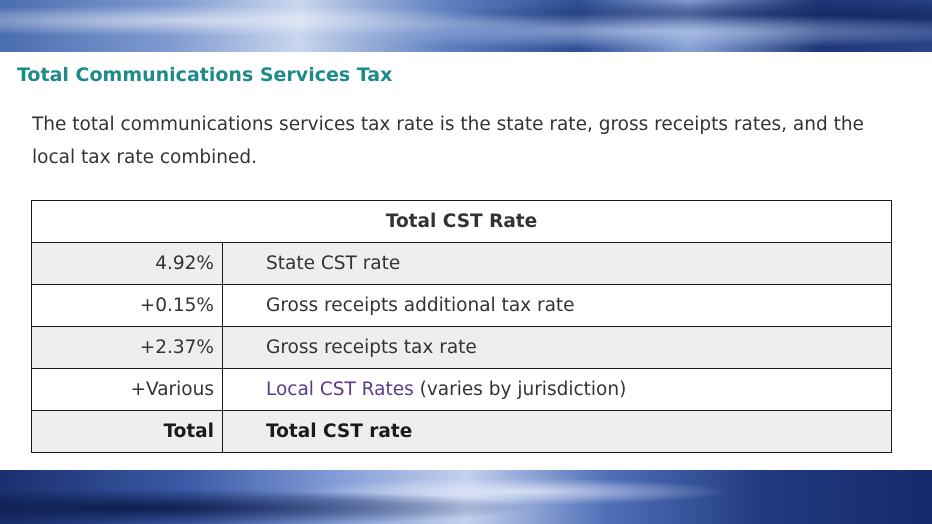 The width and height of the screenshot is (932, 524). I want to click on rate-label: Gross receipts tax rate, so click(557, 347).